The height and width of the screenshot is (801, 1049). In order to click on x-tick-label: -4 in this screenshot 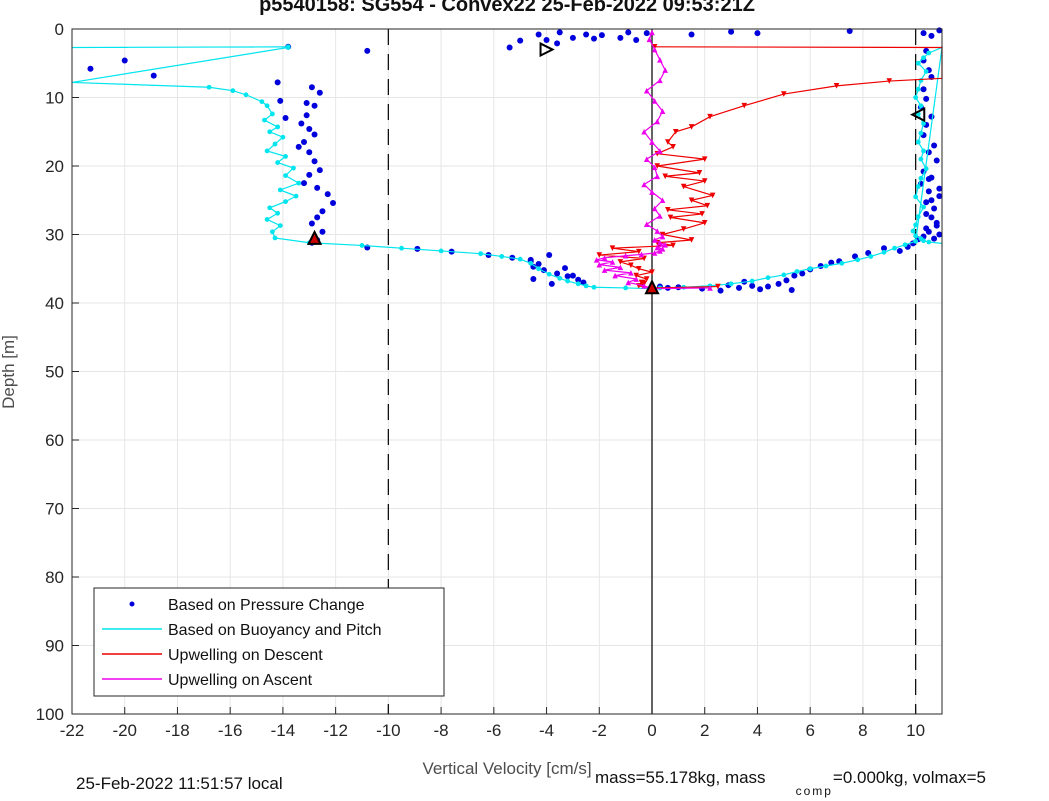, I will do `click(546, 730)`.